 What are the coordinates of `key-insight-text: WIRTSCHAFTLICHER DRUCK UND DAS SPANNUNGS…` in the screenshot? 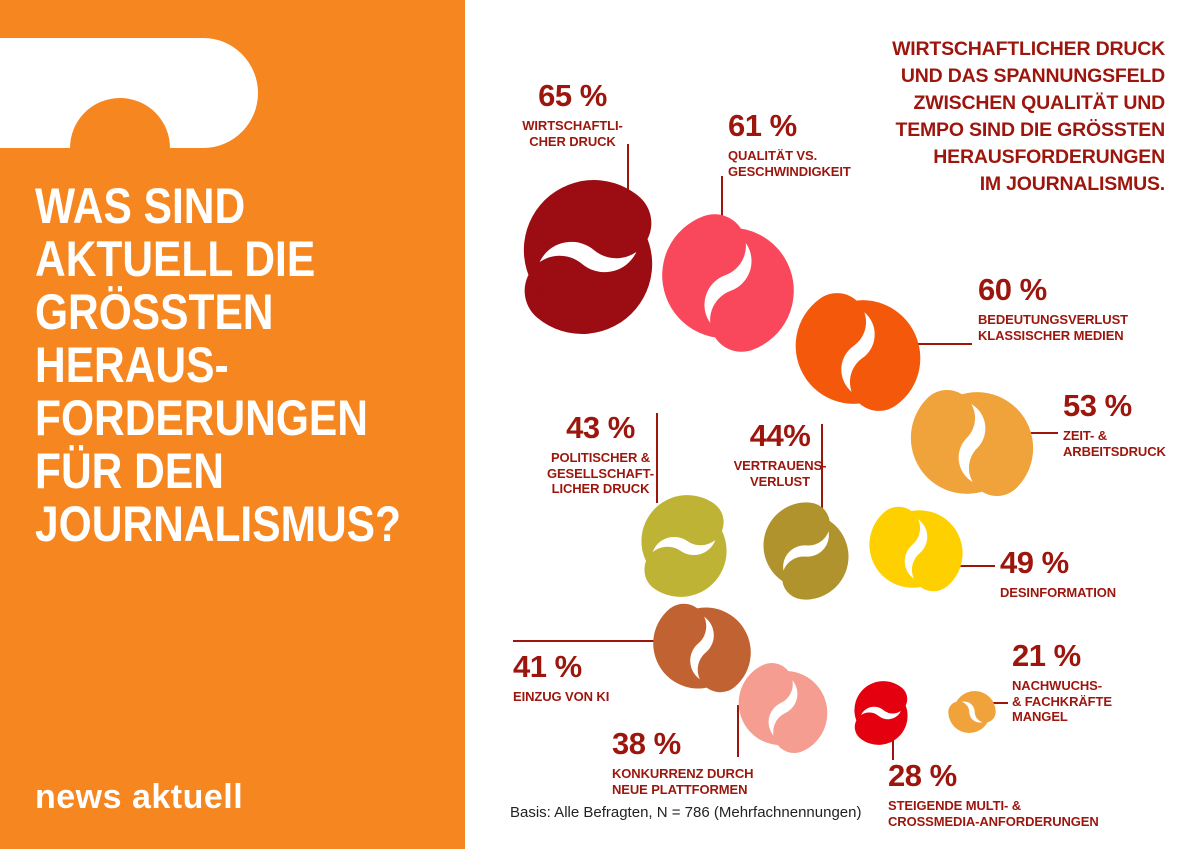 It's located at (1028, 116).